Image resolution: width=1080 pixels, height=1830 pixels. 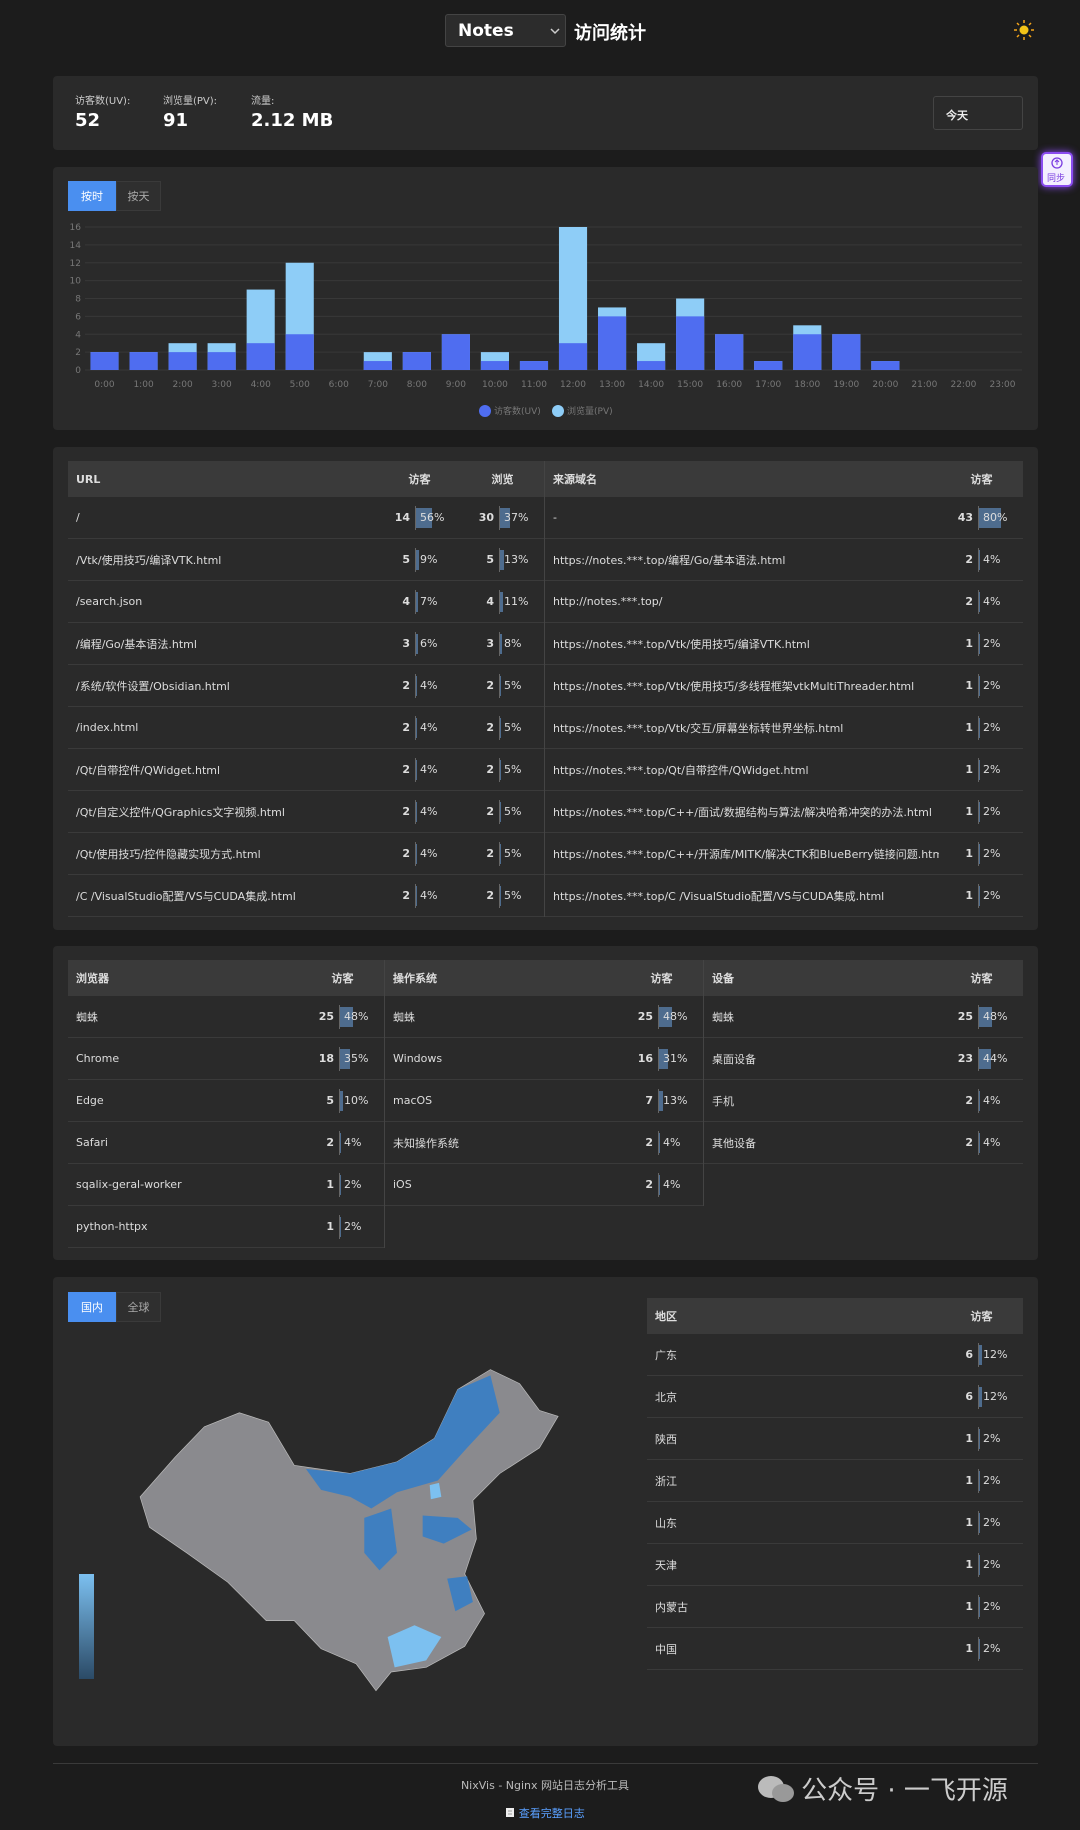 What do you see at coordinates (138, 196) in the screenshot?
I see `tab-daily: 按天` at bounding box center [138, 196].